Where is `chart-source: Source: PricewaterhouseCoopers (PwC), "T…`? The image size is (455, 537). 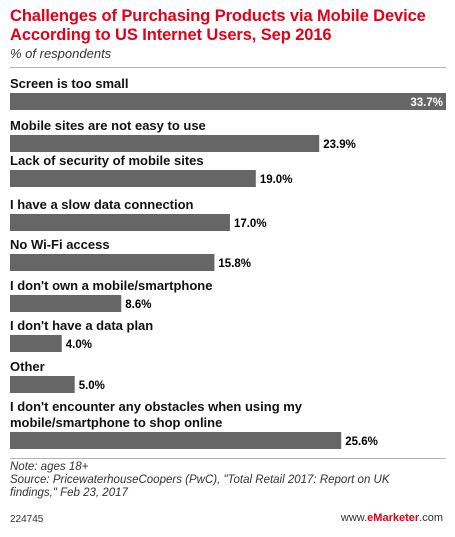 chart-source: Source: PricewaterhouseCoopers (PwC), "T… is located at coordinates (200, 486).